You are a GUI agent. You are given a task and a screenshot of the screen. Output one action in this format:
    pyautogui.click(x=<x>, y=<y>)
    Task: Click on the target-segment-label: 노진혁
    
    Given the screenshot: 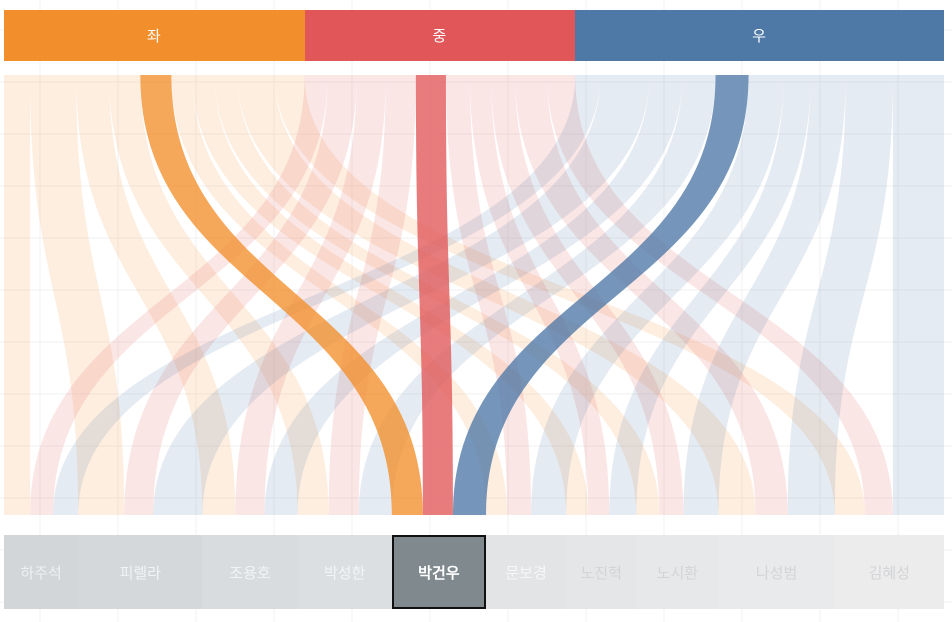 What is the action you would take?
    pyautogui.click(x=601, y=572)
    